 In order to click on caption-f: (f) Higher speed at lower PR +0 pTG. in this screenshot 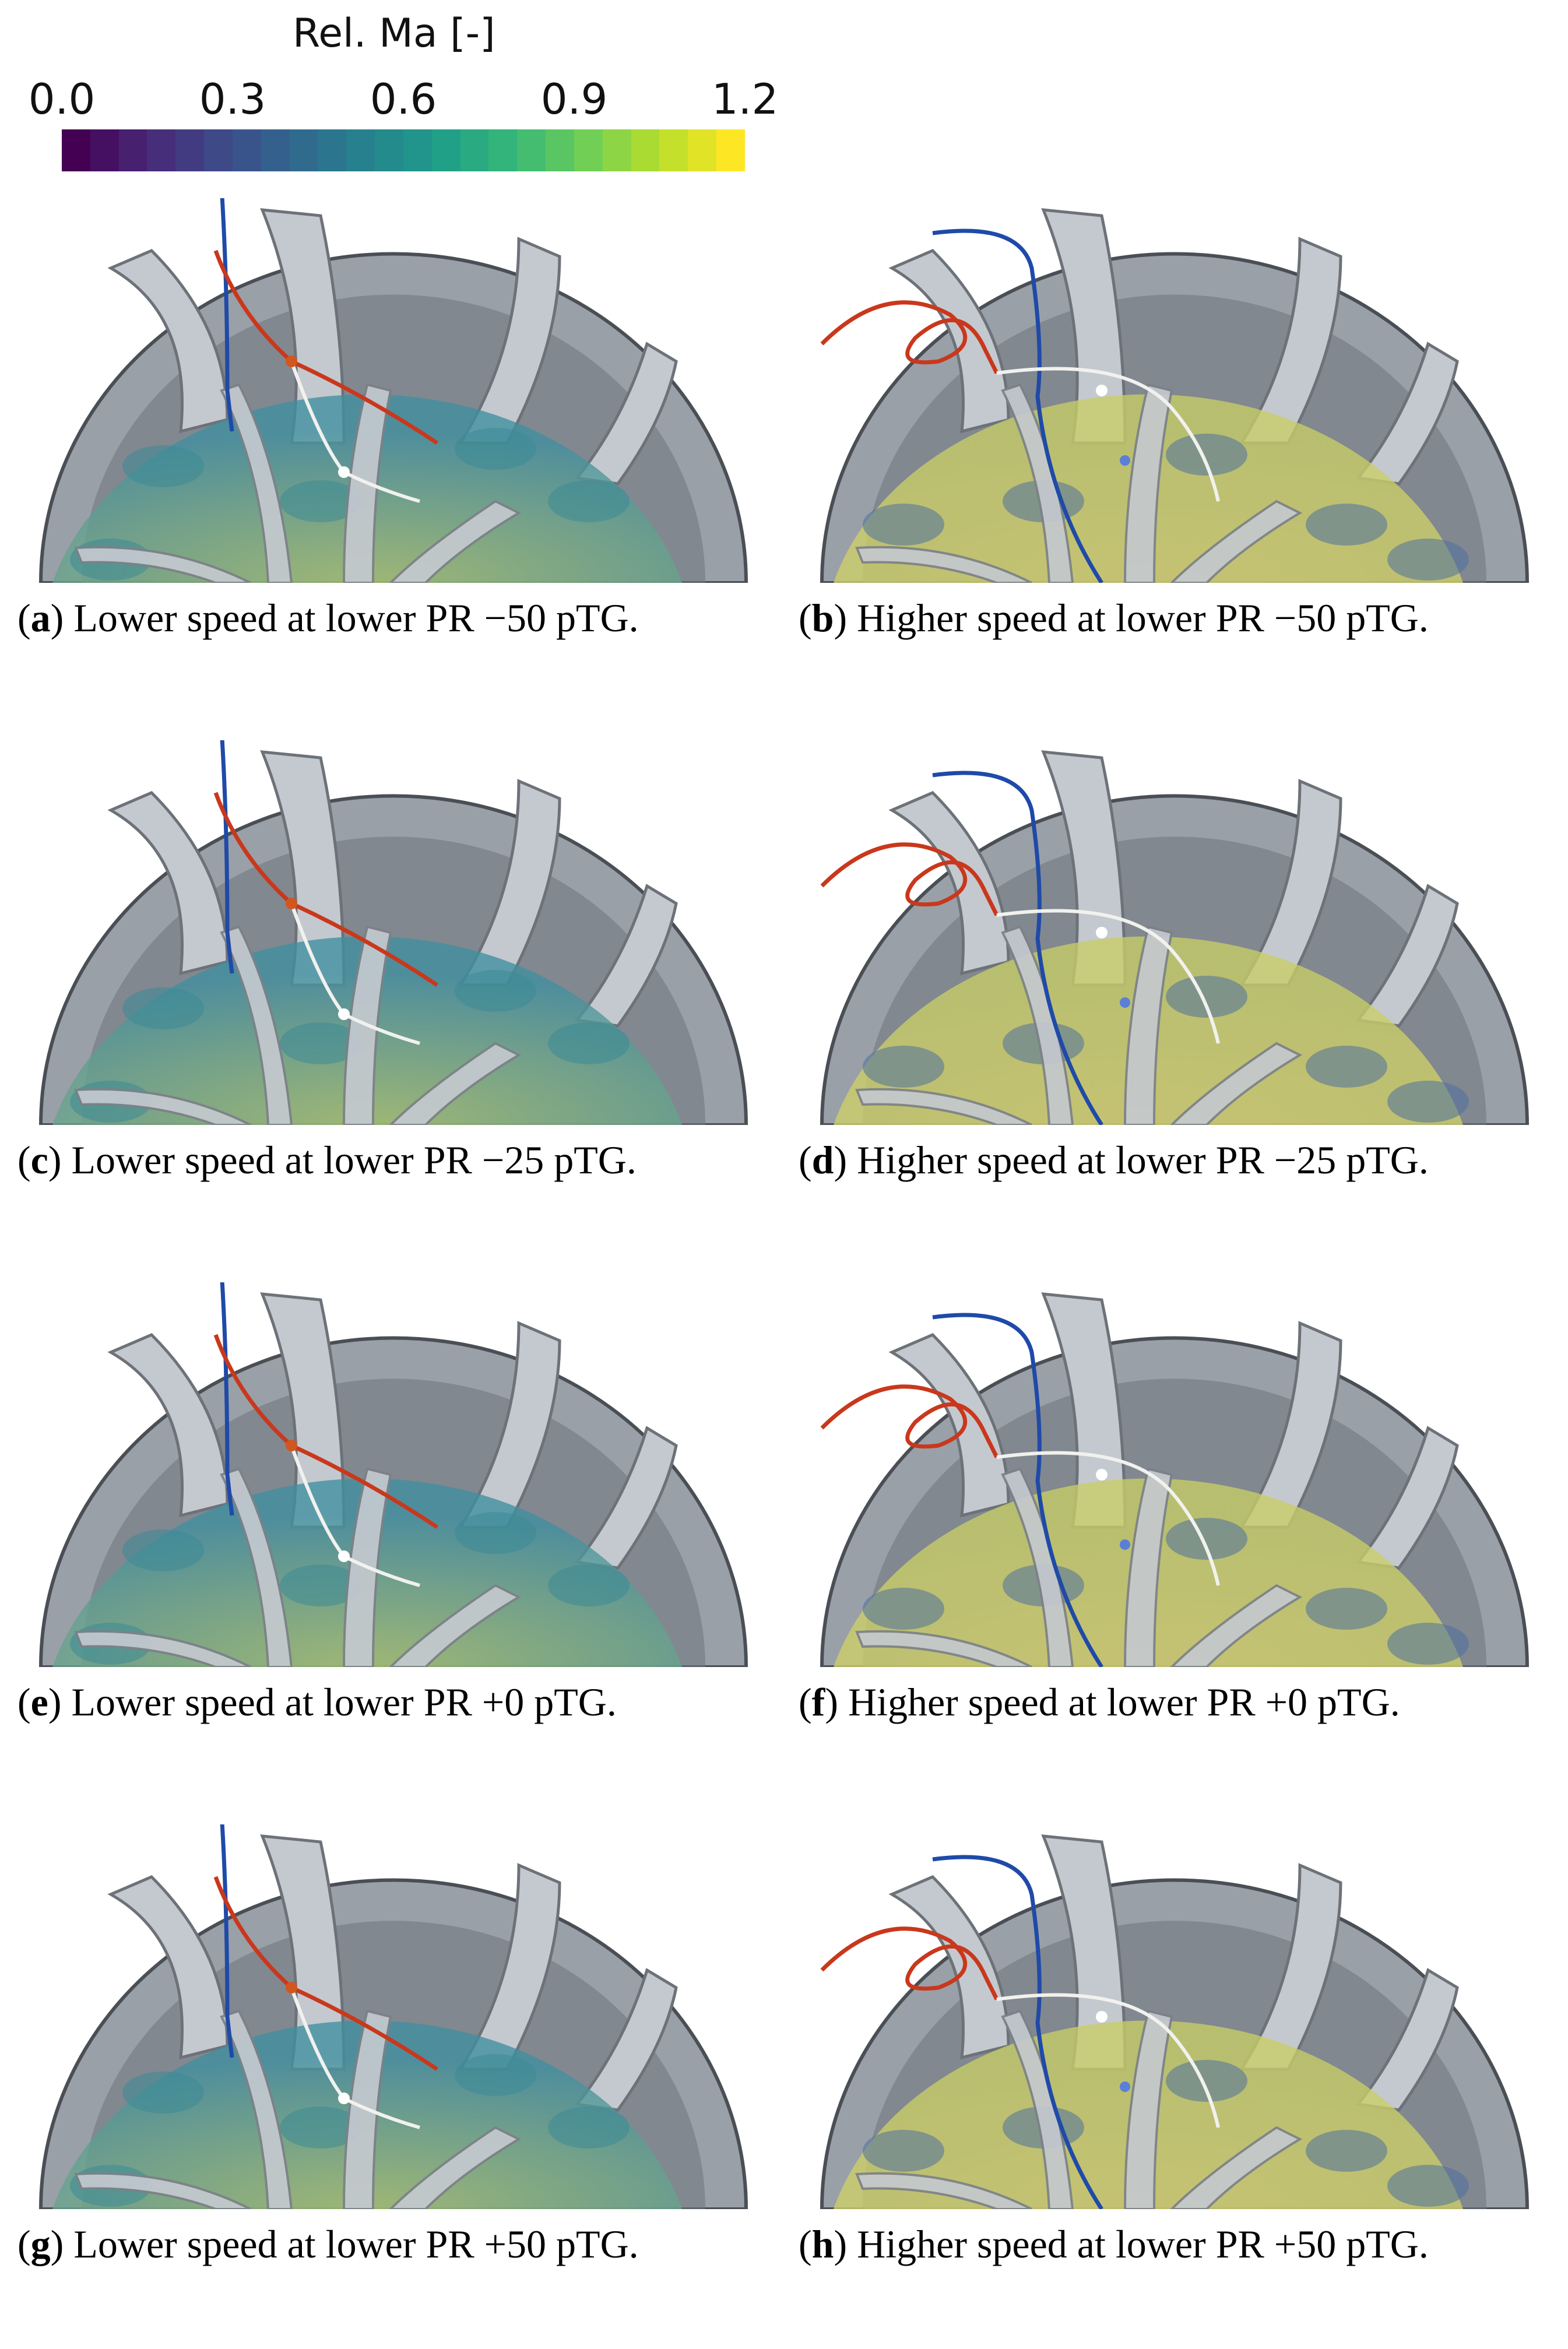, I will do `click(1099, 1702)`.